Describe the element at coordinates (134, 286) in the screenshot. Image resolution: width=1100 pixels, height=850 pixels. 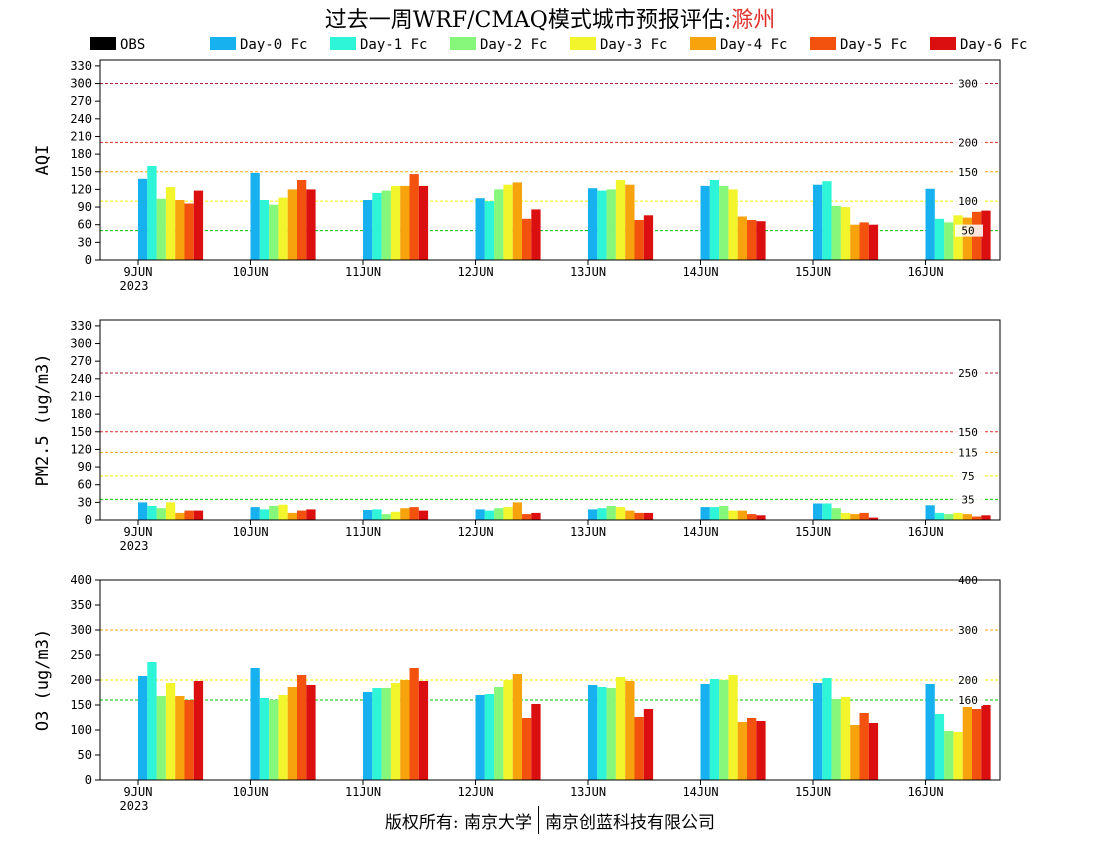
I see `x-year-label: 2023` at that location.